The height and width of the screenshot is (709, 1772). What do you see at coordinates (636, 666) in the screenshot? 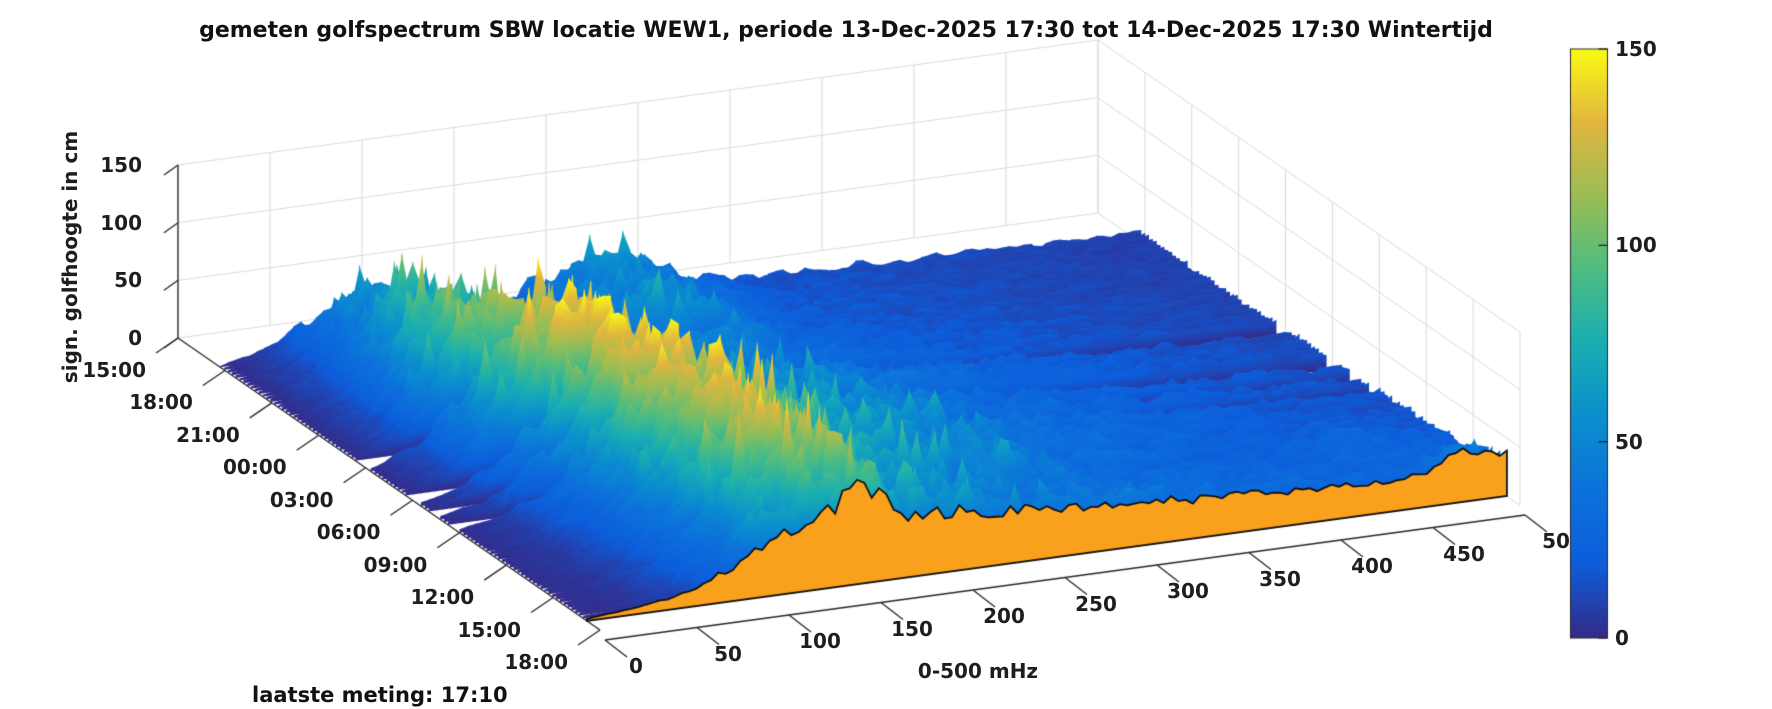
I see `x-tick-label: 0` at bounding box center [636, 666].